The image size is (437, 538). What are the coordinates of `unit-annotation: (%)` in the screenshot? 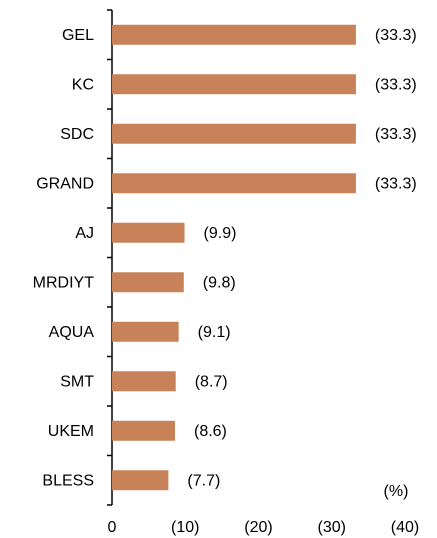 It's located at (396, 491).